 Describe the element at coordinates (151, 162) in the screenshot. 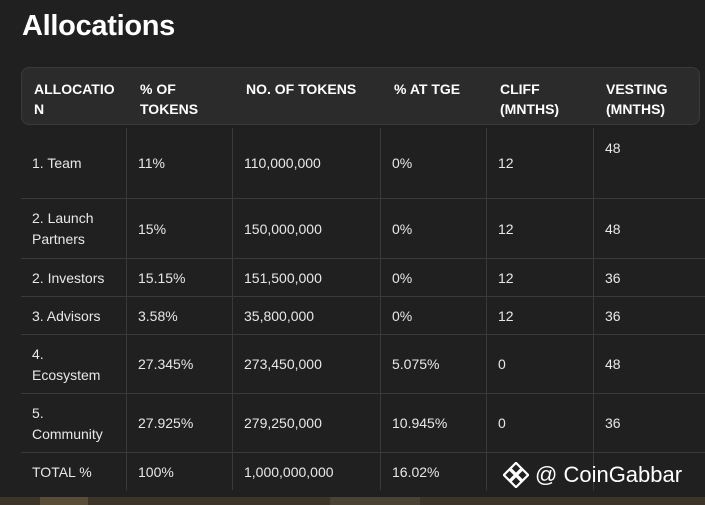

I see `percent-tokens-cell: 11%` at that location.